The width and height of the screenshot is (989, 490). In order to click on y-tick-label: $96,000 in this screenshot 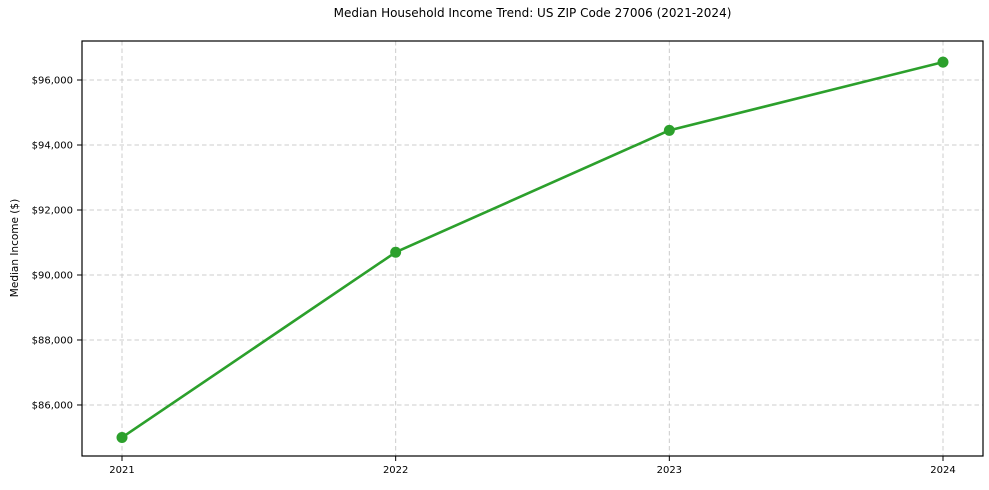, I will do `click(52, 80)`.